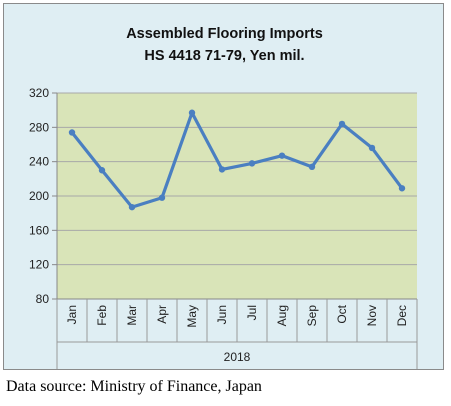 This screenshot has height=406, width=451. What do you see at coordinates (312, 316) in the screenshot?
I see `x-tick-label: Sep` at bounding box center [312, 316].